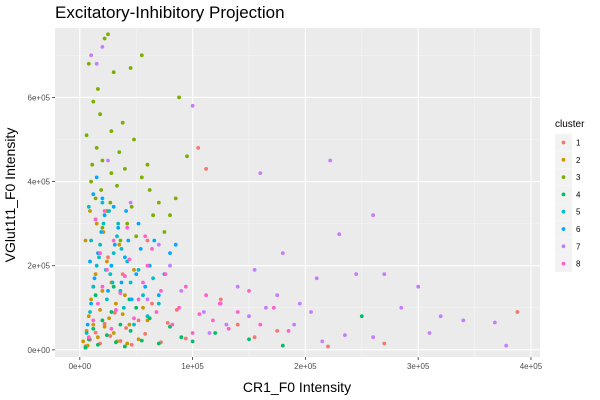 The height and width of the screenshot is (400, 600). I want to click on legend-item-2: 2, so click(568, 160).